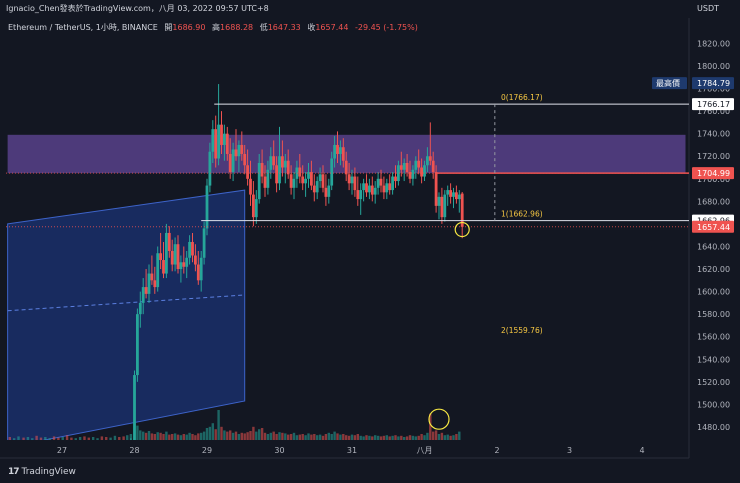  What do you see at coordinates (713, 173) in the screenshot?
I see `price-tag-text: 1704.99` at bounding box center [713, 173].